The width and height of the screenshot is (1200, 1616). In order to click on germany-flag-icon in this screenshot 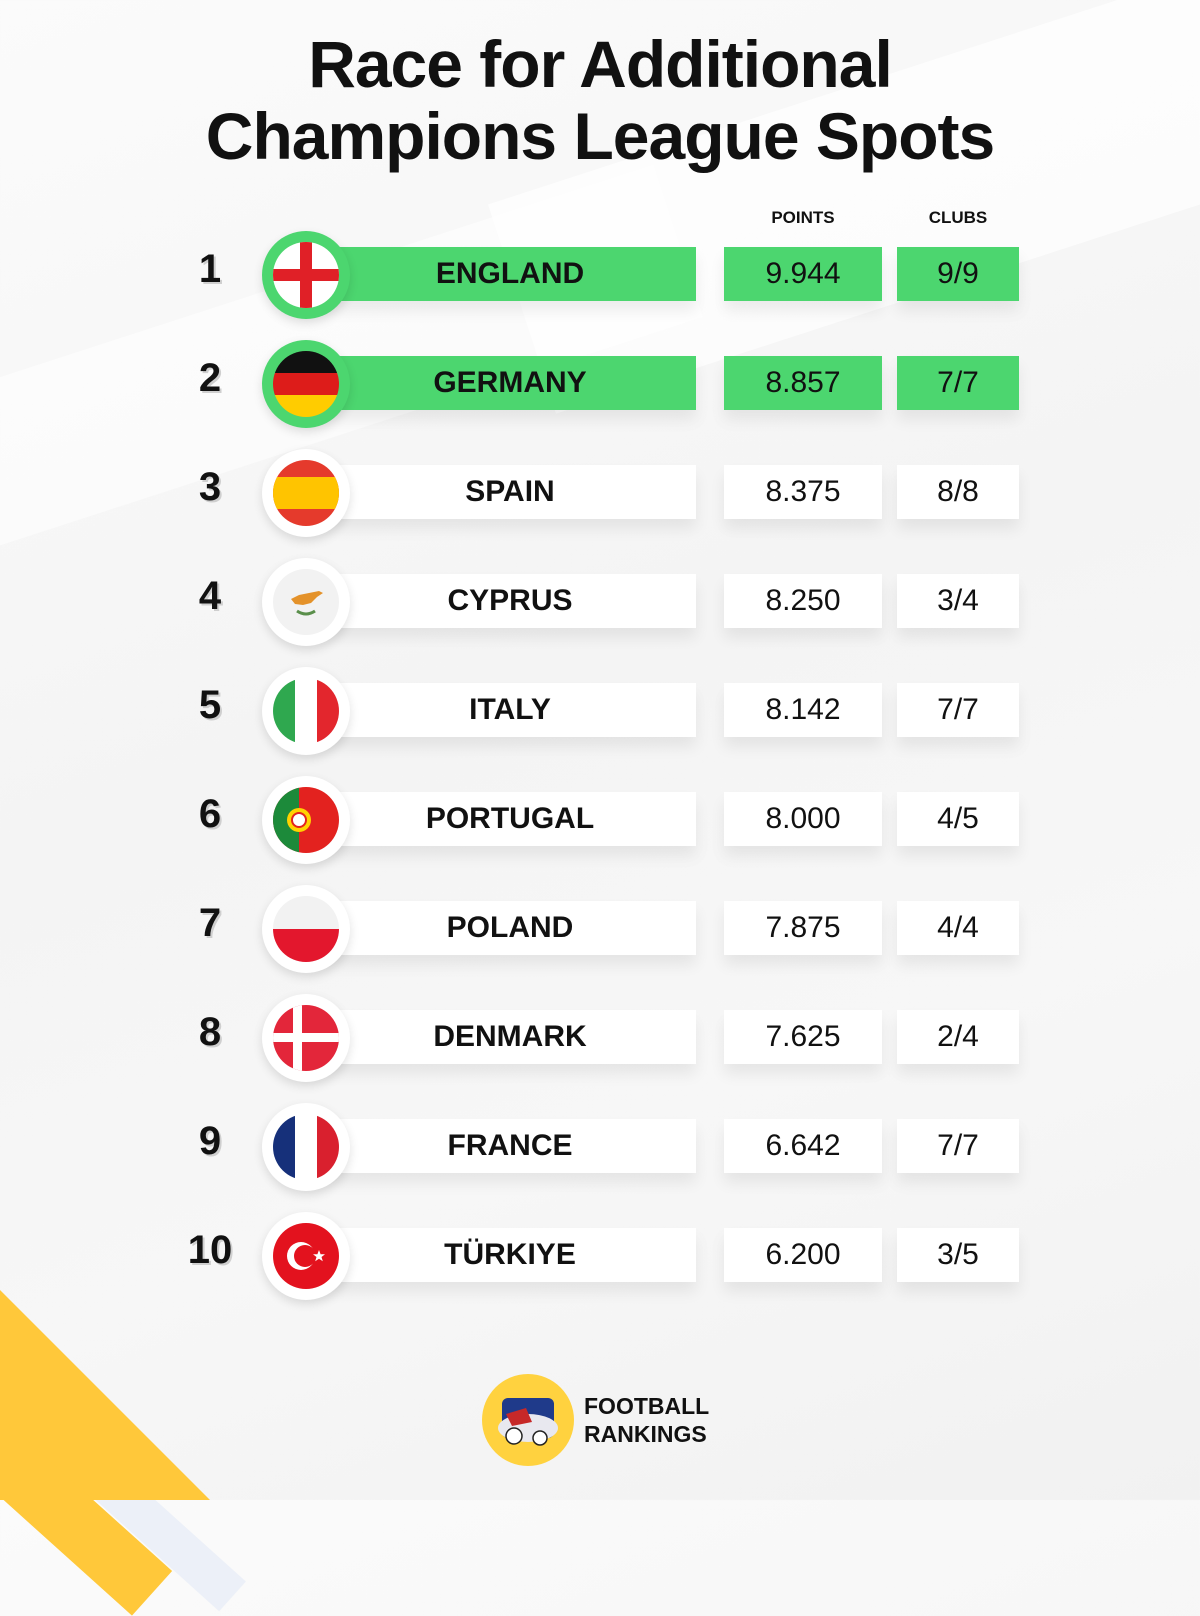, I will do `click(306, 384)`.